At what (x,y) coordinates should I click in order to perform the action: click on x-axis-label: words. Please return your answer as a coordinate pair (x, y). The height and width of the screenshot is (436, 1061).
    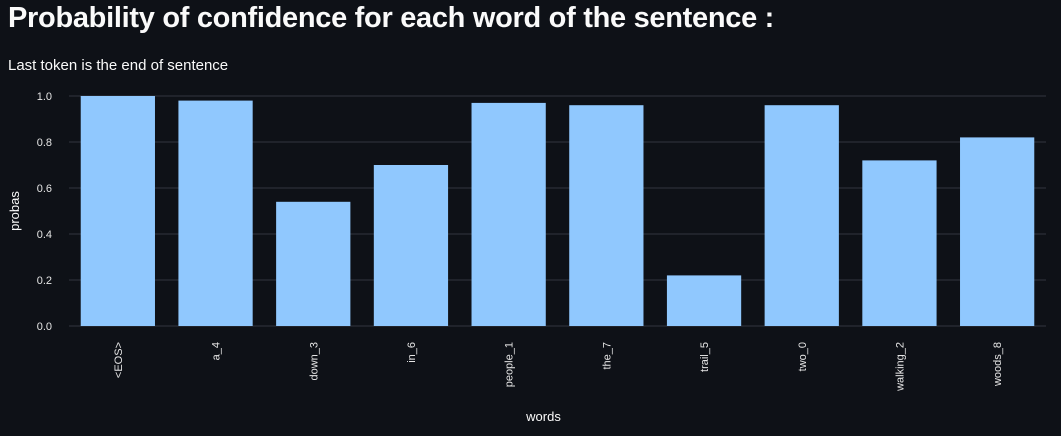
    Looking at the image, I should click on (543, 416).